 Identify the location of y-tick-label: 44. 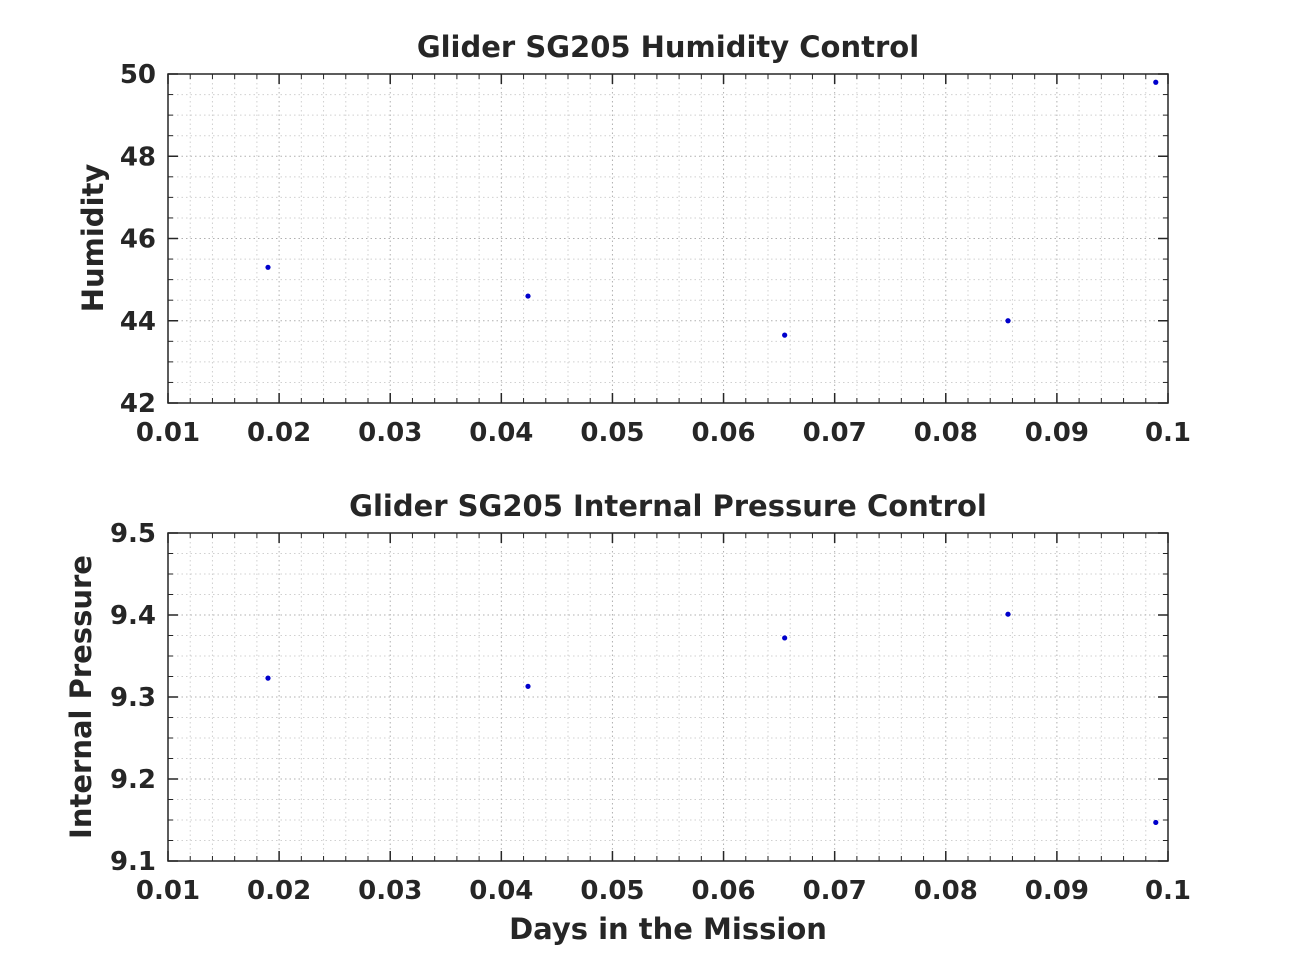
(138, 322).